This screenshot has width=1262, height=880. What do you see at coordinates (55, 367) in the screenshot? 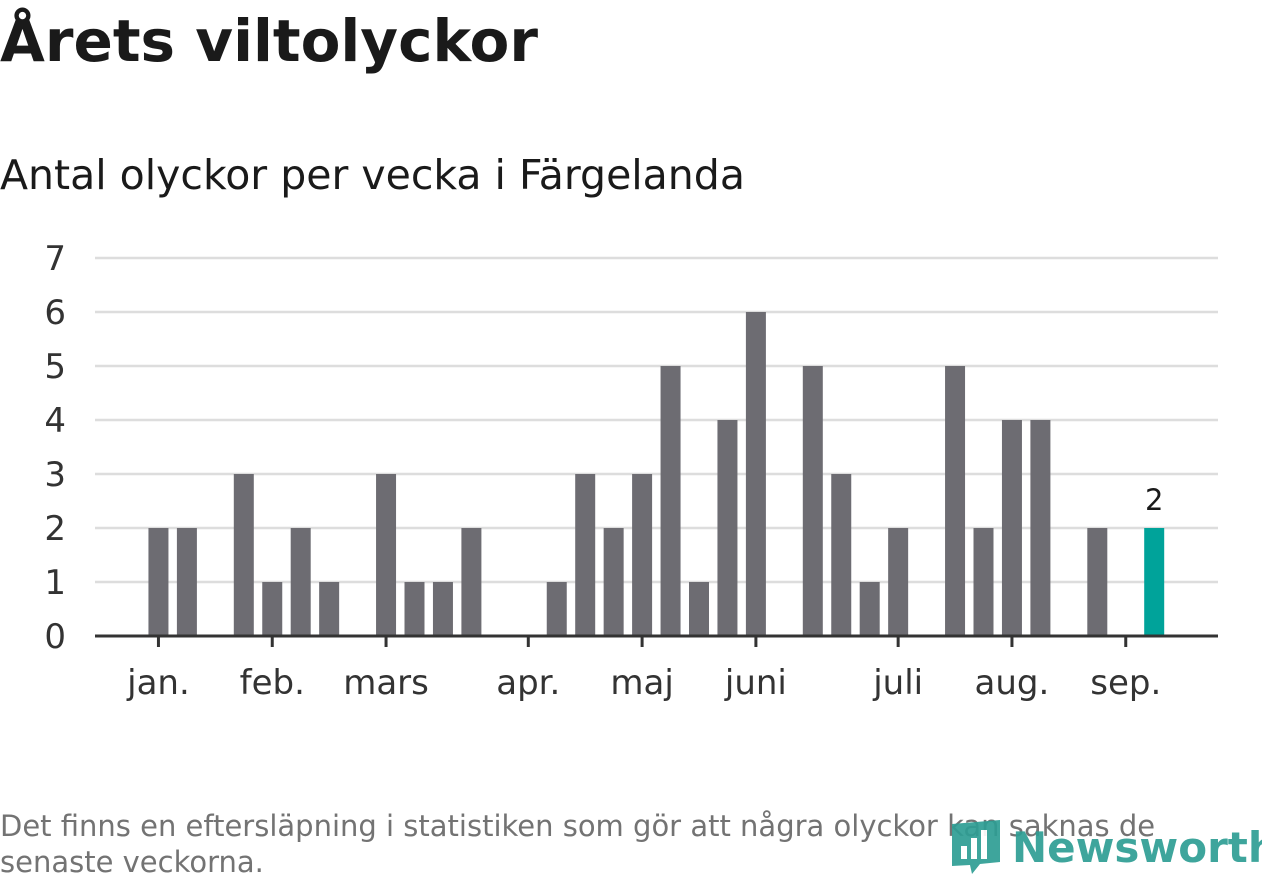
I see `y-tick-label: 5` at bounding box center [55, 367].